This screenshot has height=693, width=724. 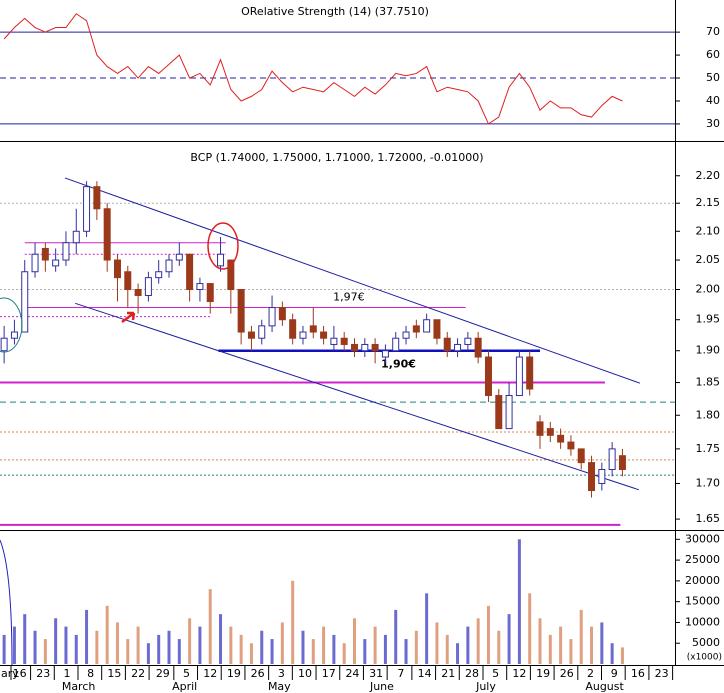 I want to click on x-tick-label: 22, so click(x=138, y=673).